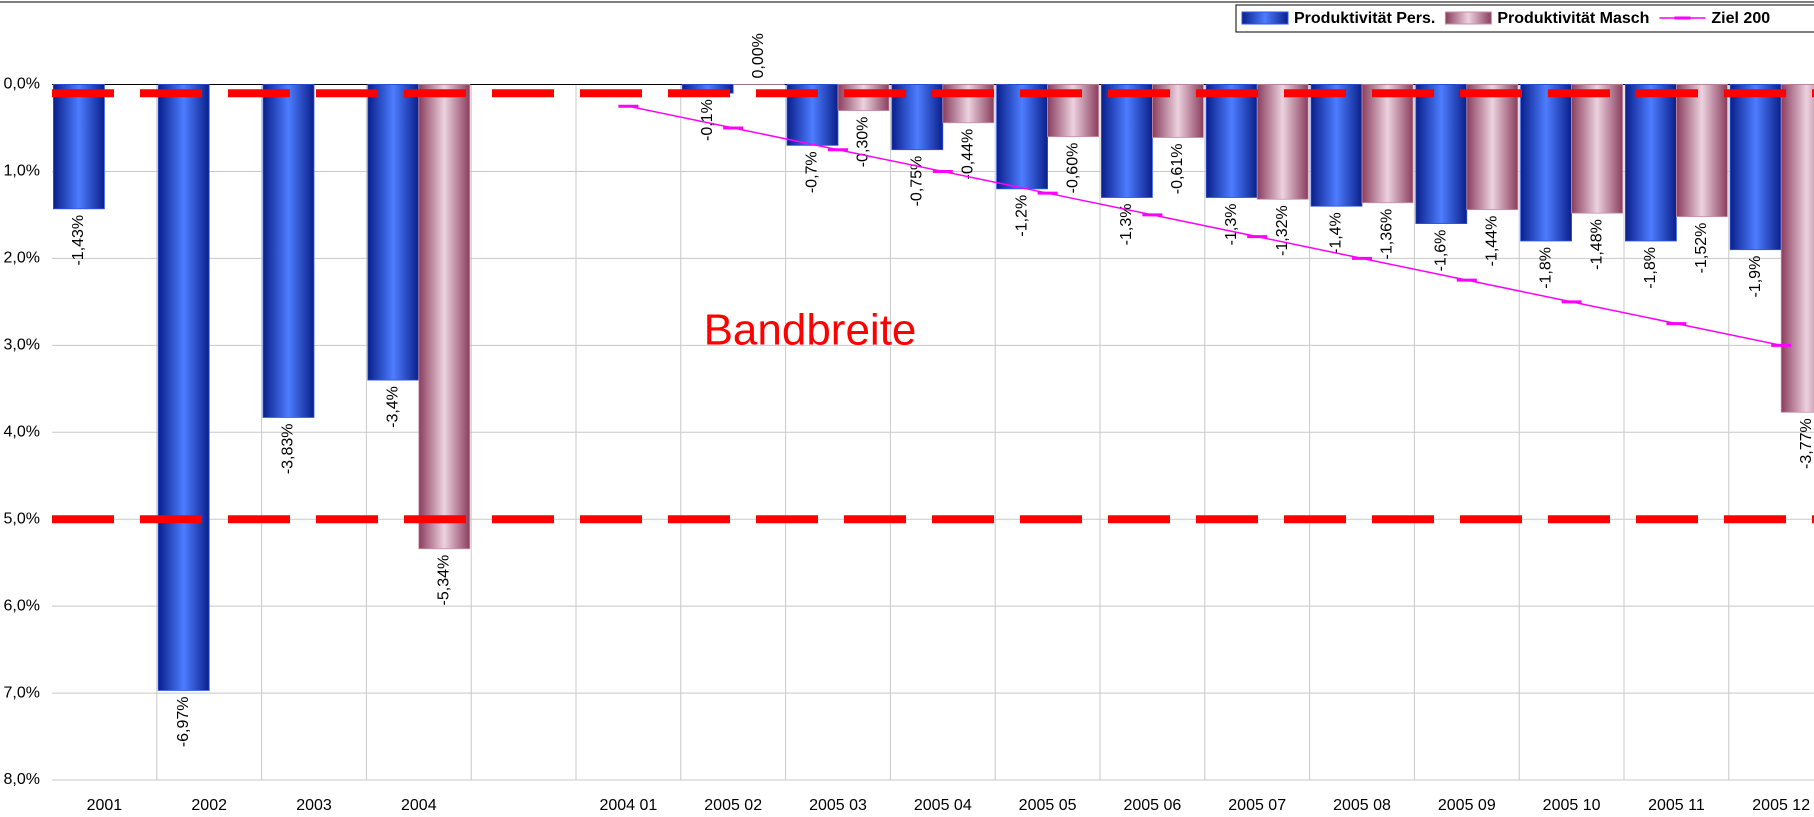 This screenshot has height=817, width=1814. I want to click on x-tick-label: 2005 06, so click(1152, 805).